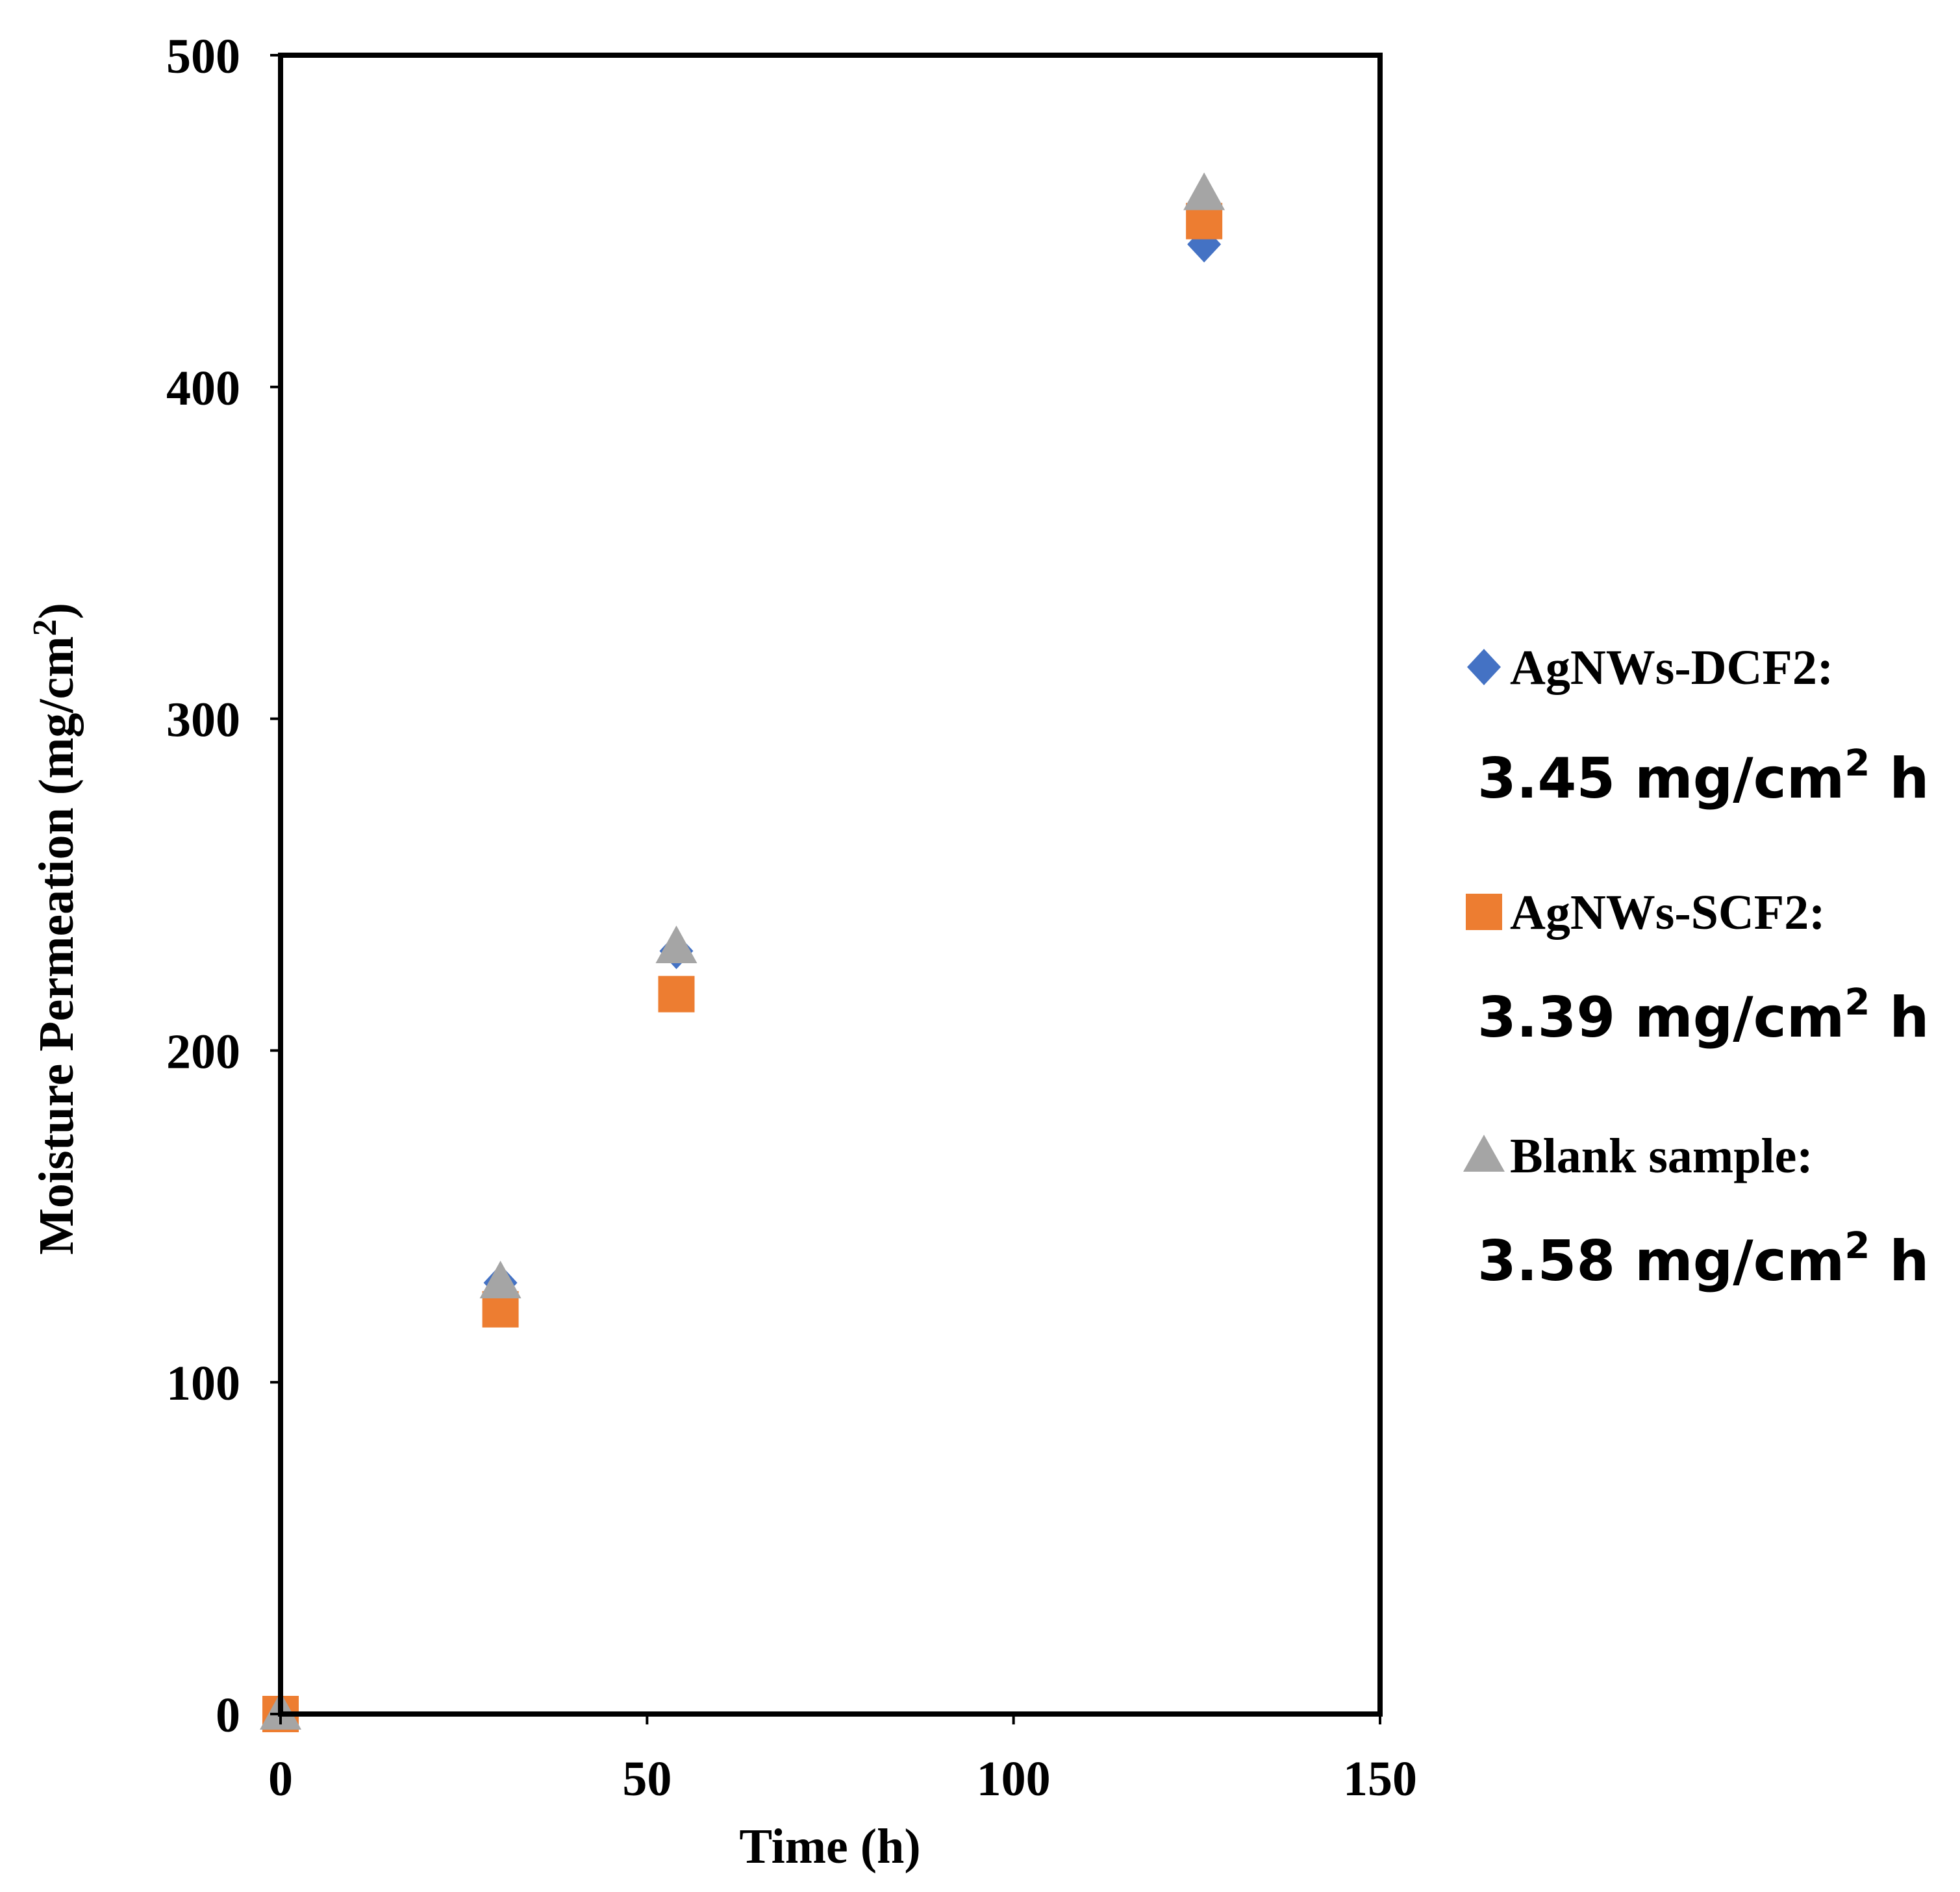  Describe the element at coordinates (1668, 912) in the screenshot. I see `legend-label: AgNWs-SCF2:` at that location.